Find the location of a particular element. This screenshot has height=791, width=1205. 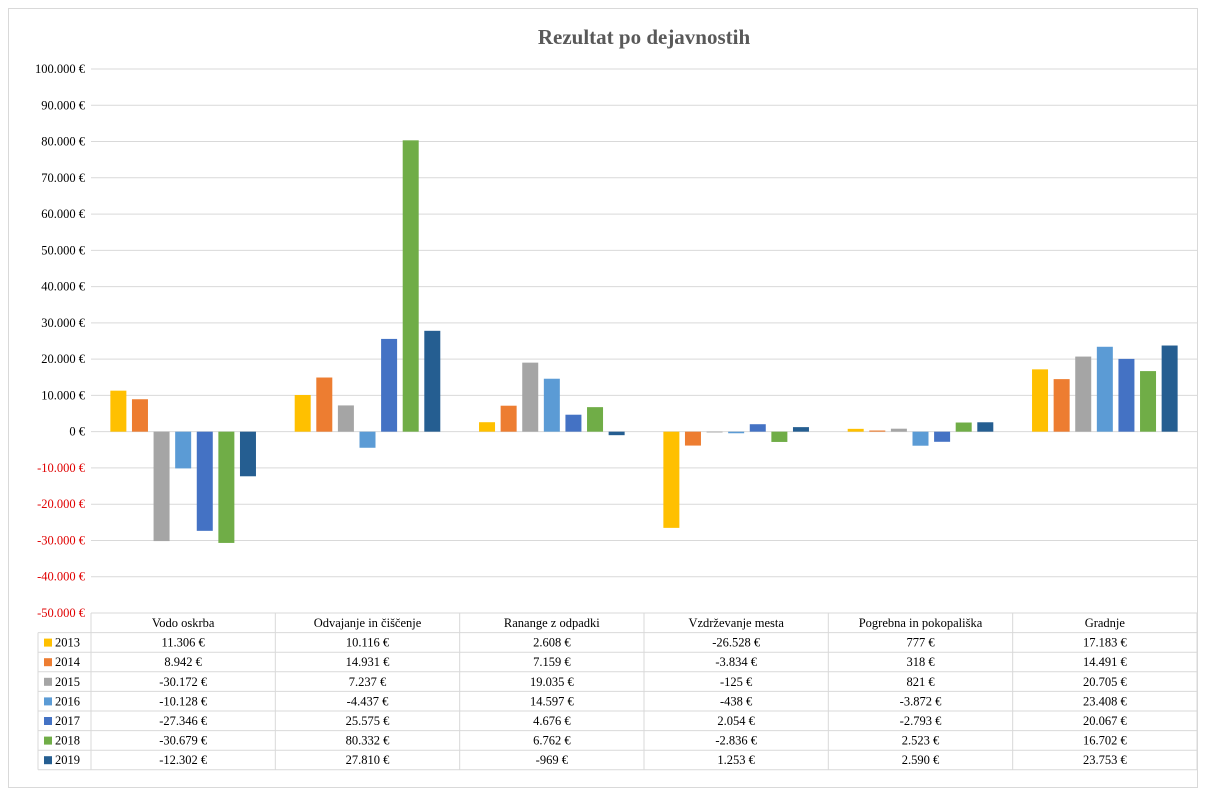

data-label: 14.597 € is located at coordinates (552, 701).